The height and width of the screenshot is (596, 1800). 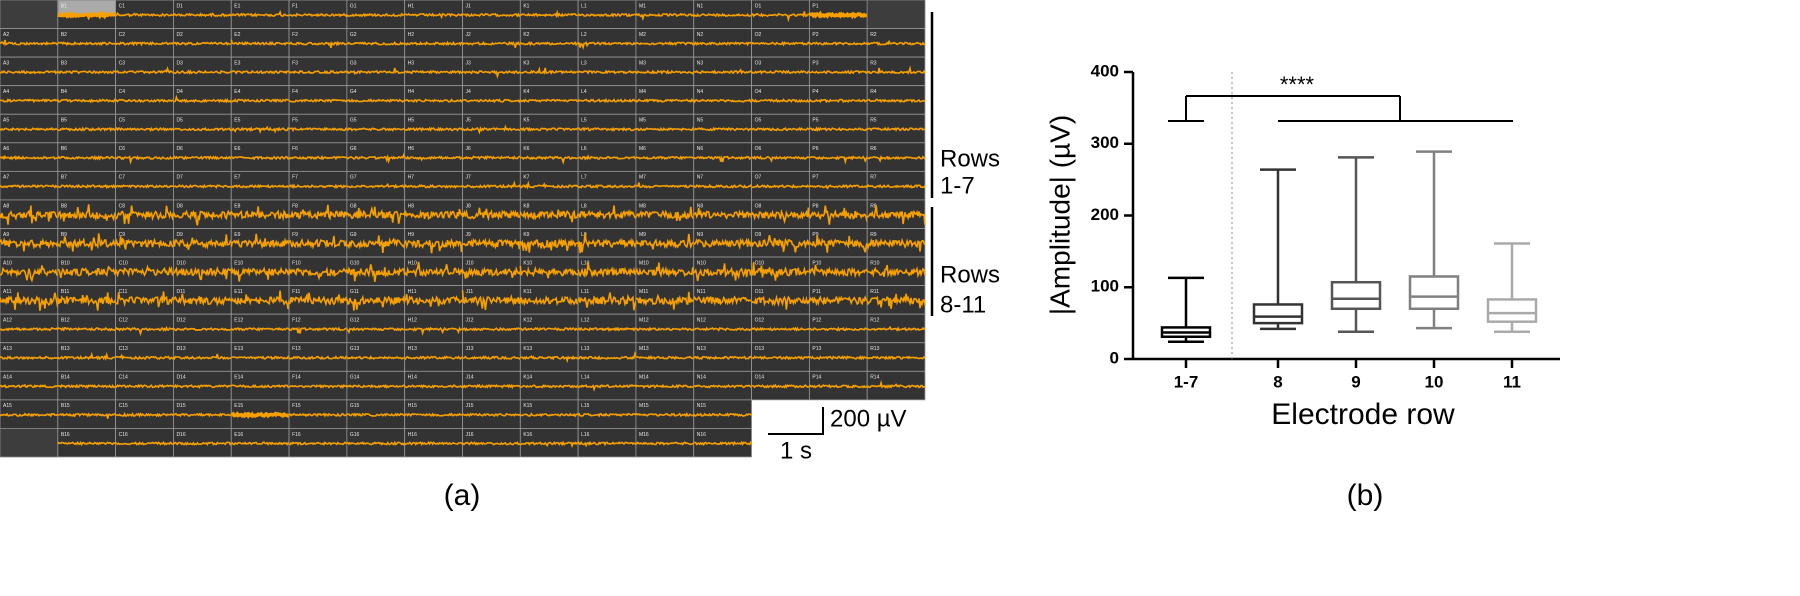 I want to click on cell-label: K1, so click(x=526, y=6).